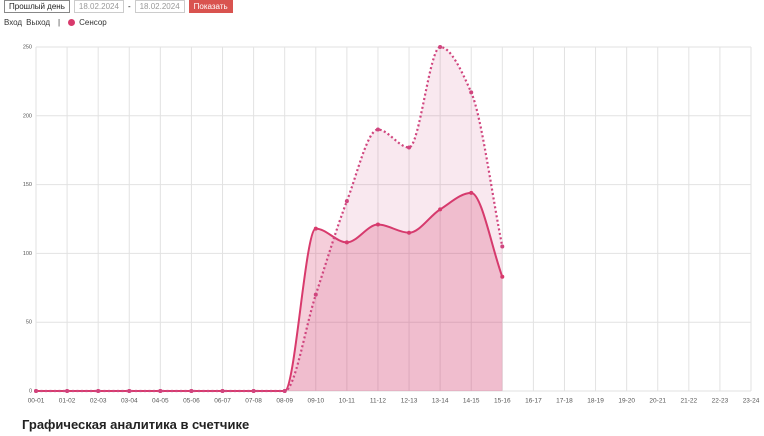 The height and width of the screenshot is (436, 764). I want to click on x-tick-label: 12-13, so click(409, 401).